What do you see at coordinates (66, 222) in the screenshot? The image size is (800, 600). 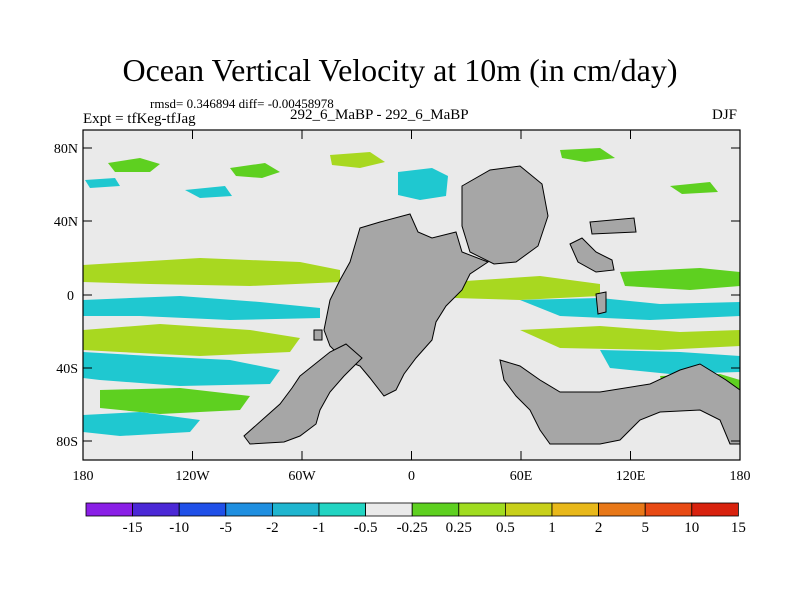 I see `y-tick-label-40n: 40N` at bounding box center [66, 222].